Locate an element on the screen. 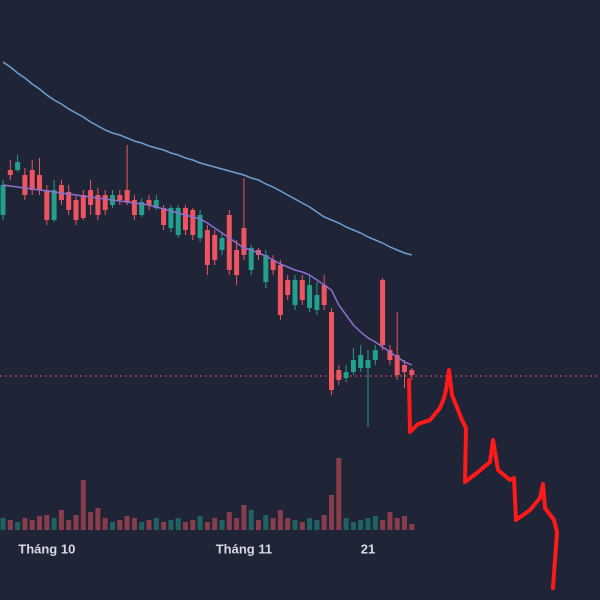 This screenshot has height=600, width=600. drawn-annotation is located at coordinates (483, 479).